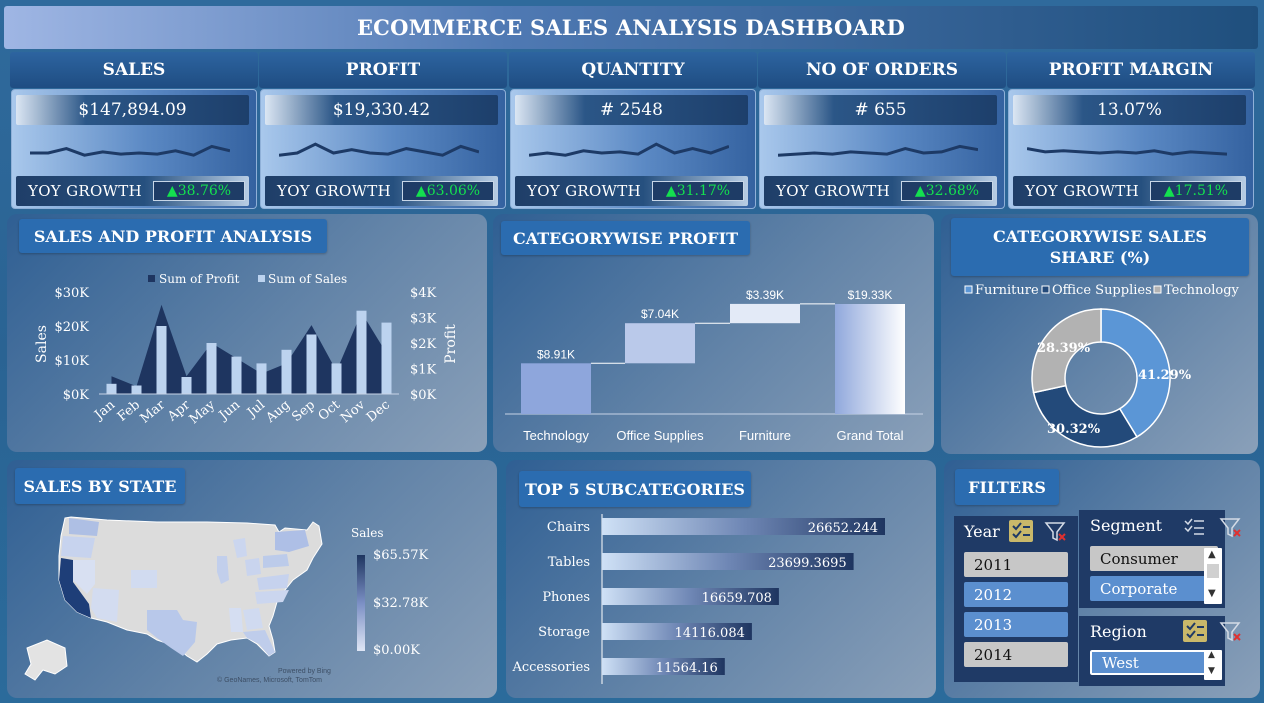  What do you see at coordinates (178, 411) in the screenshot?
I see `x-axis-tick-label: Apr` at bounding box center [178, 411].